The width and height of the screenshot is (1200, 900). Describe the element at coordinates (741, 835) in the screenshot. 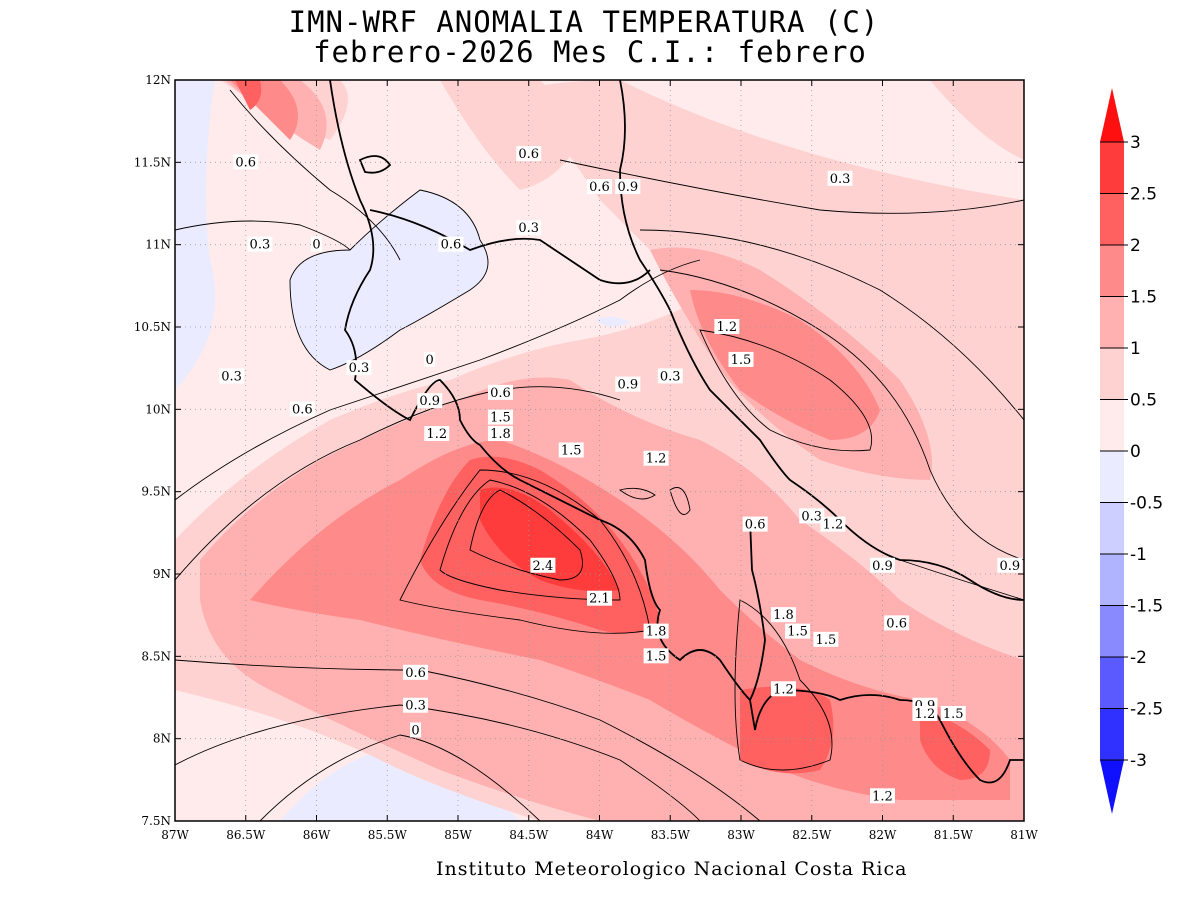

I see `x-tick-label: 83W` at that location.